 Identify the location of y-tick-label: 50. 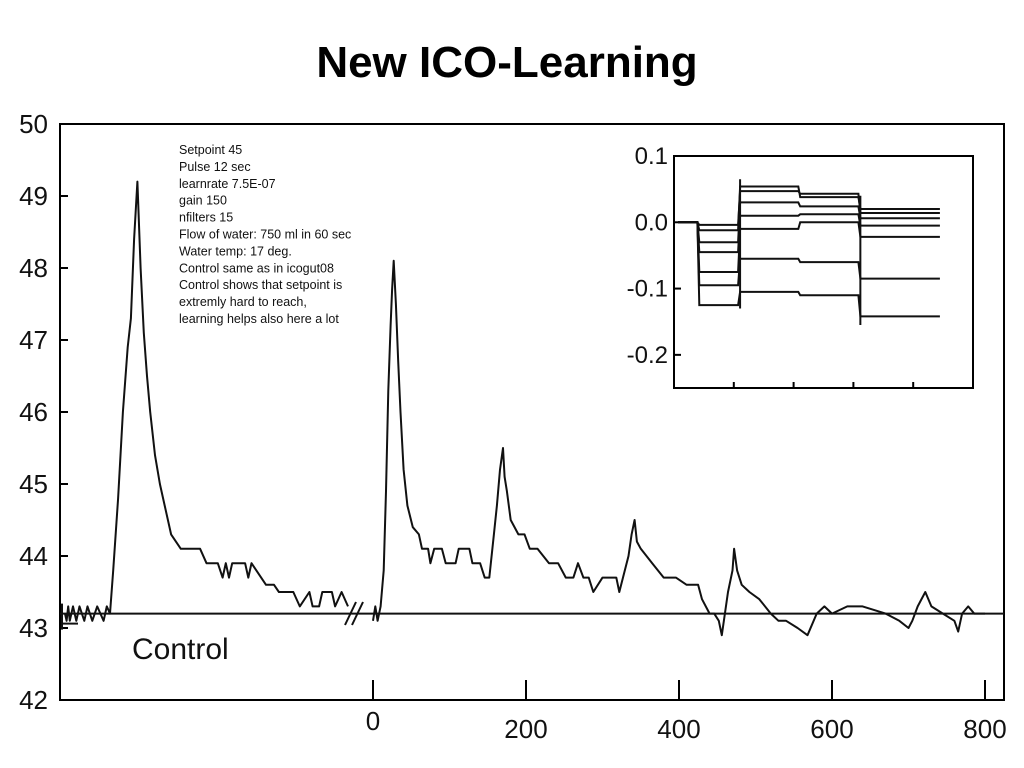
(33, 124).